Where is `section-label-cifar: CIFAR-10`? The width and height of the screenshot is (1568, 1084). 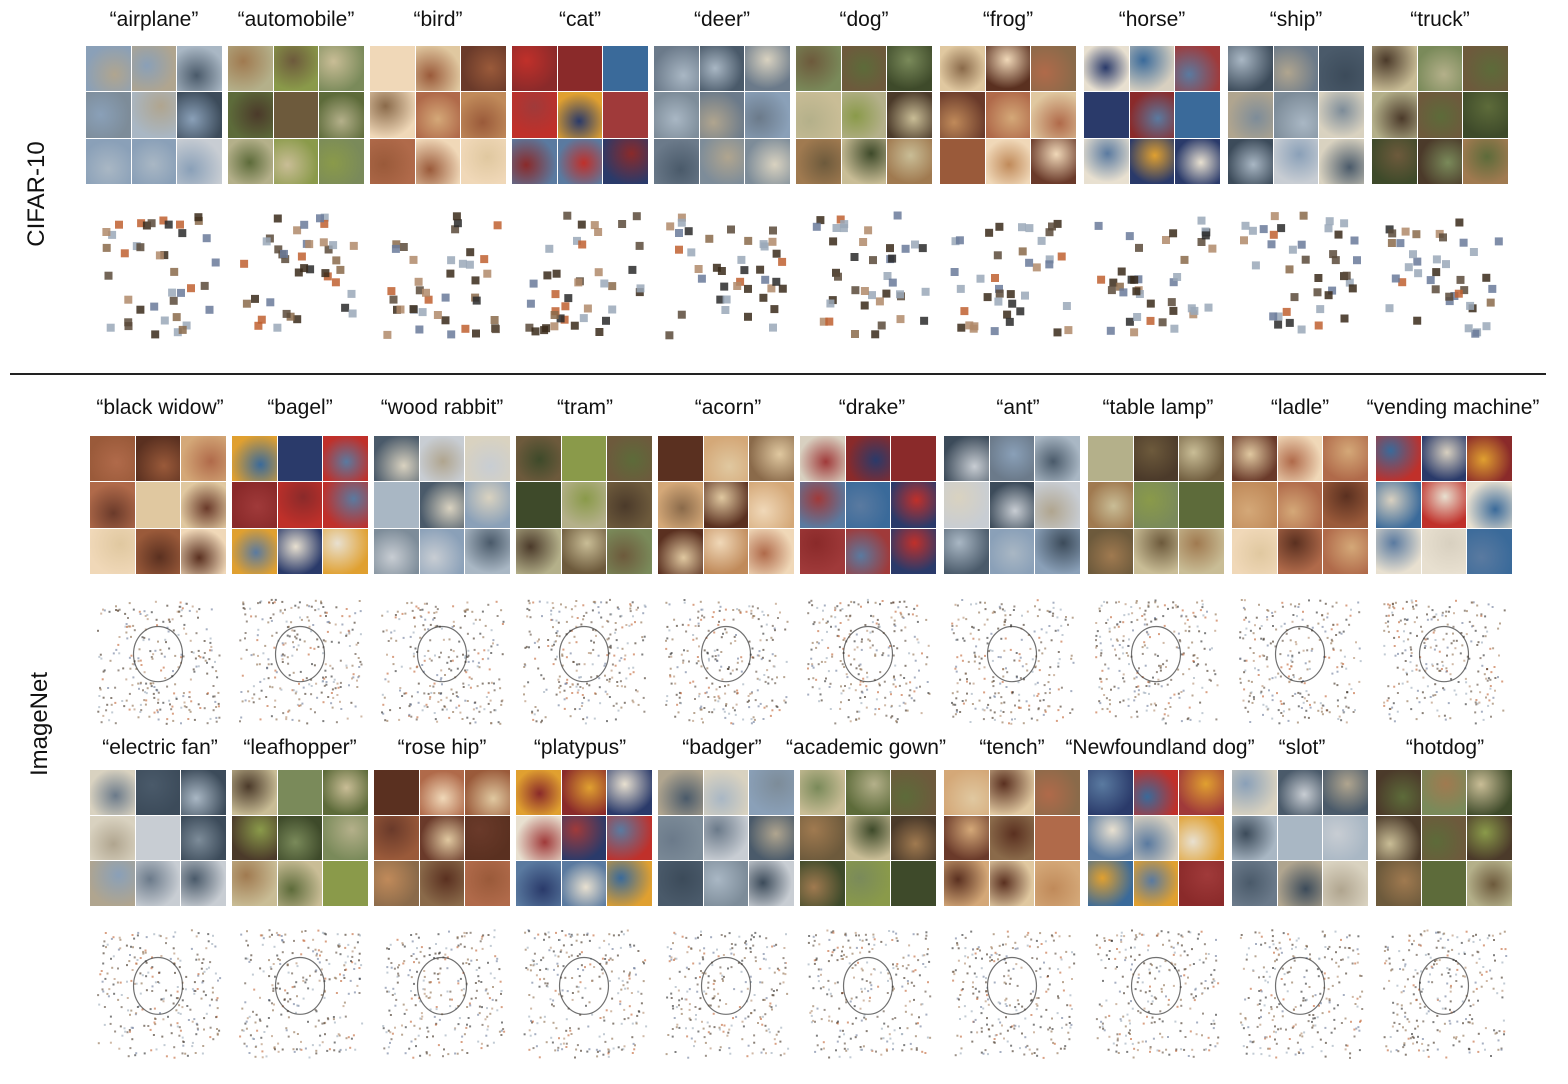
section-label-cifar: CIFAR-10 is located at coordinates (36, 194).